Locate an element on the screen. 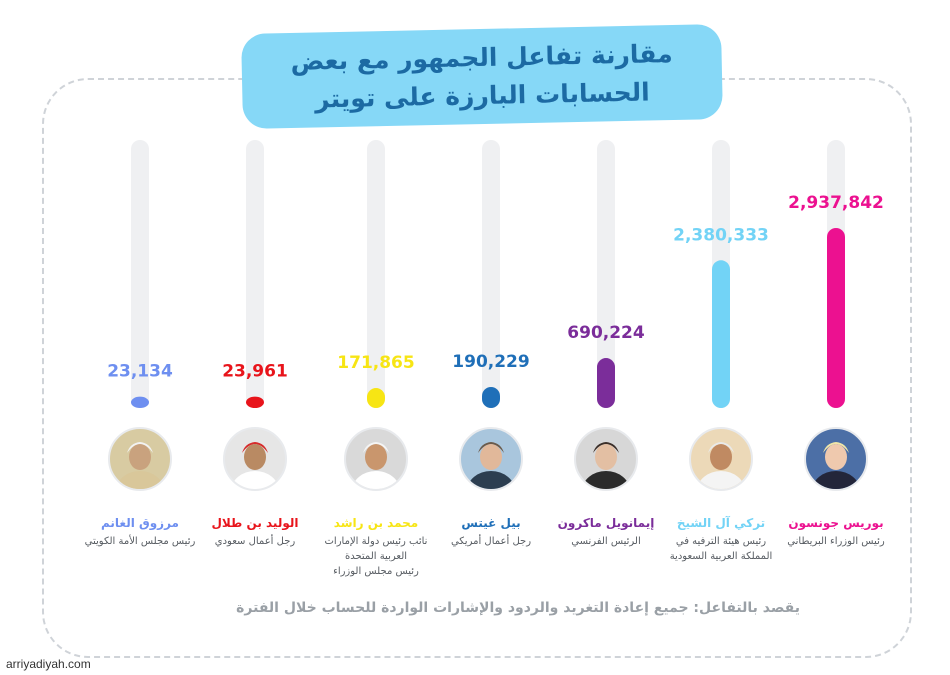 The image size is (950, 675). person-role-line: رئيس مجلس الأمة الكويتي is located at coordinates (140, 541).